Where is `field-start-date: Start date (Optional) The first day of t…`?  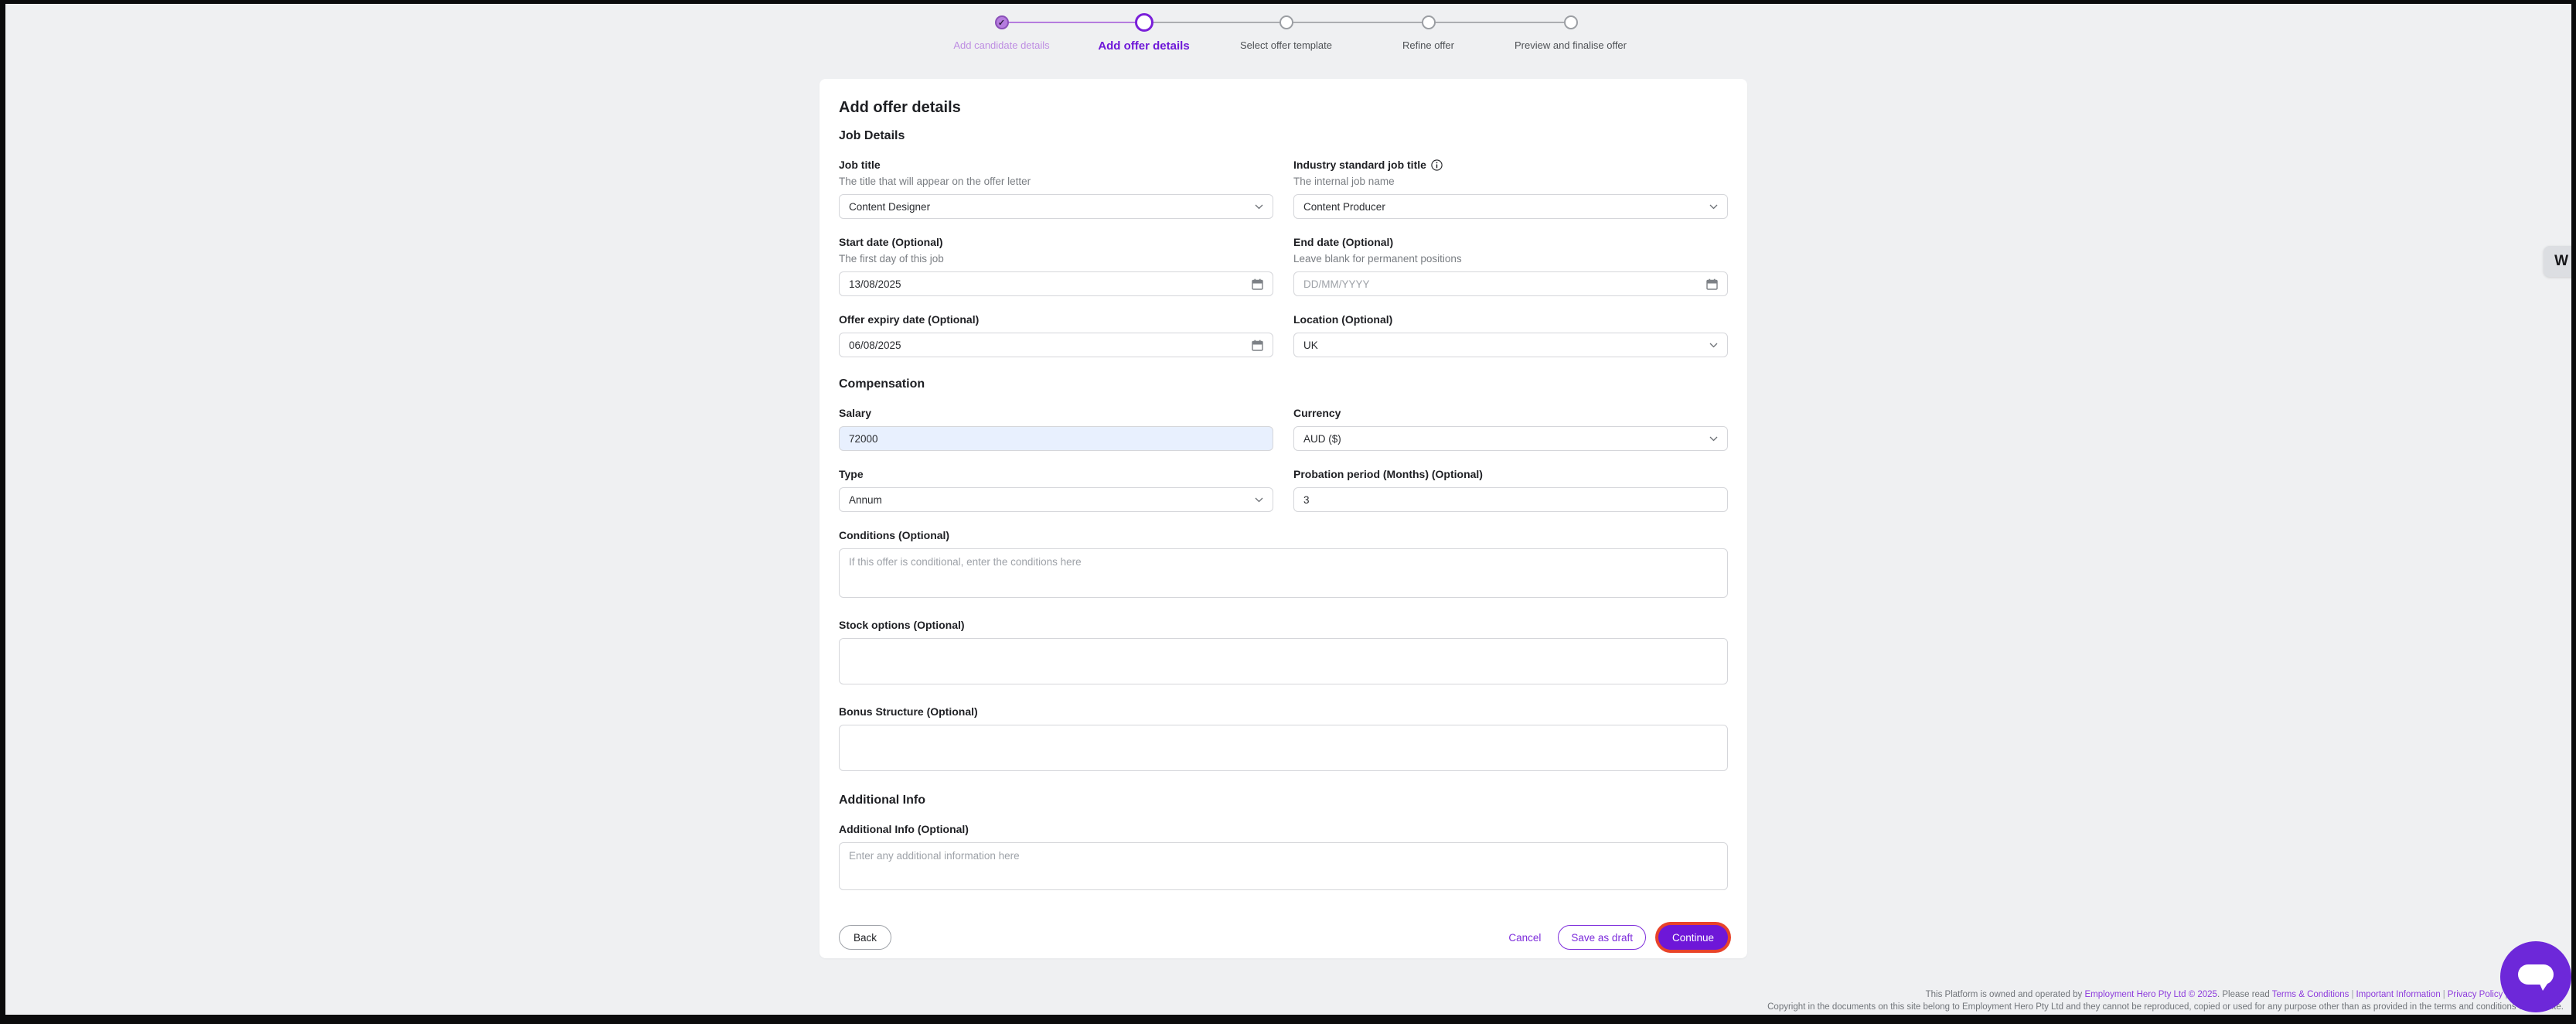
field-start-date: Start date (Optional) The first day of t… is located at coordinates (1056, 266).